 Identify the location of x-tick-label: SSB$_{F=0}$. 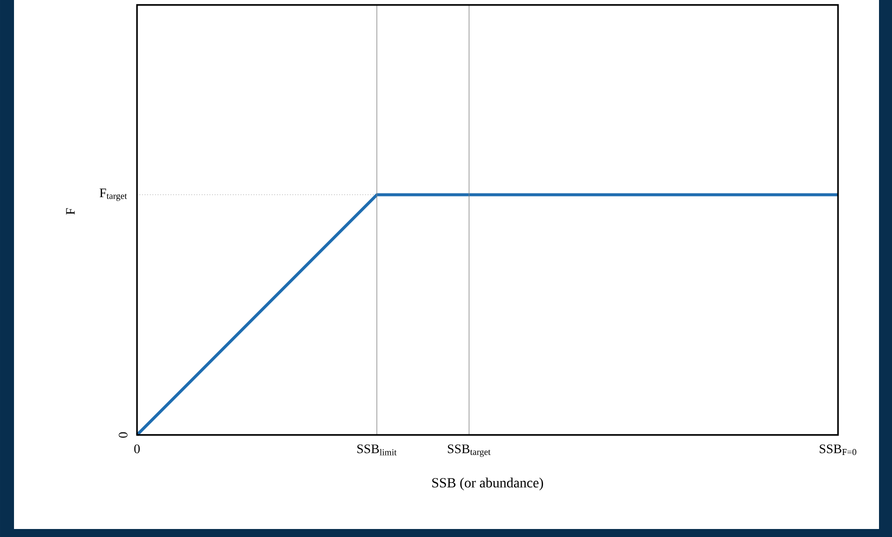
(838, 450).